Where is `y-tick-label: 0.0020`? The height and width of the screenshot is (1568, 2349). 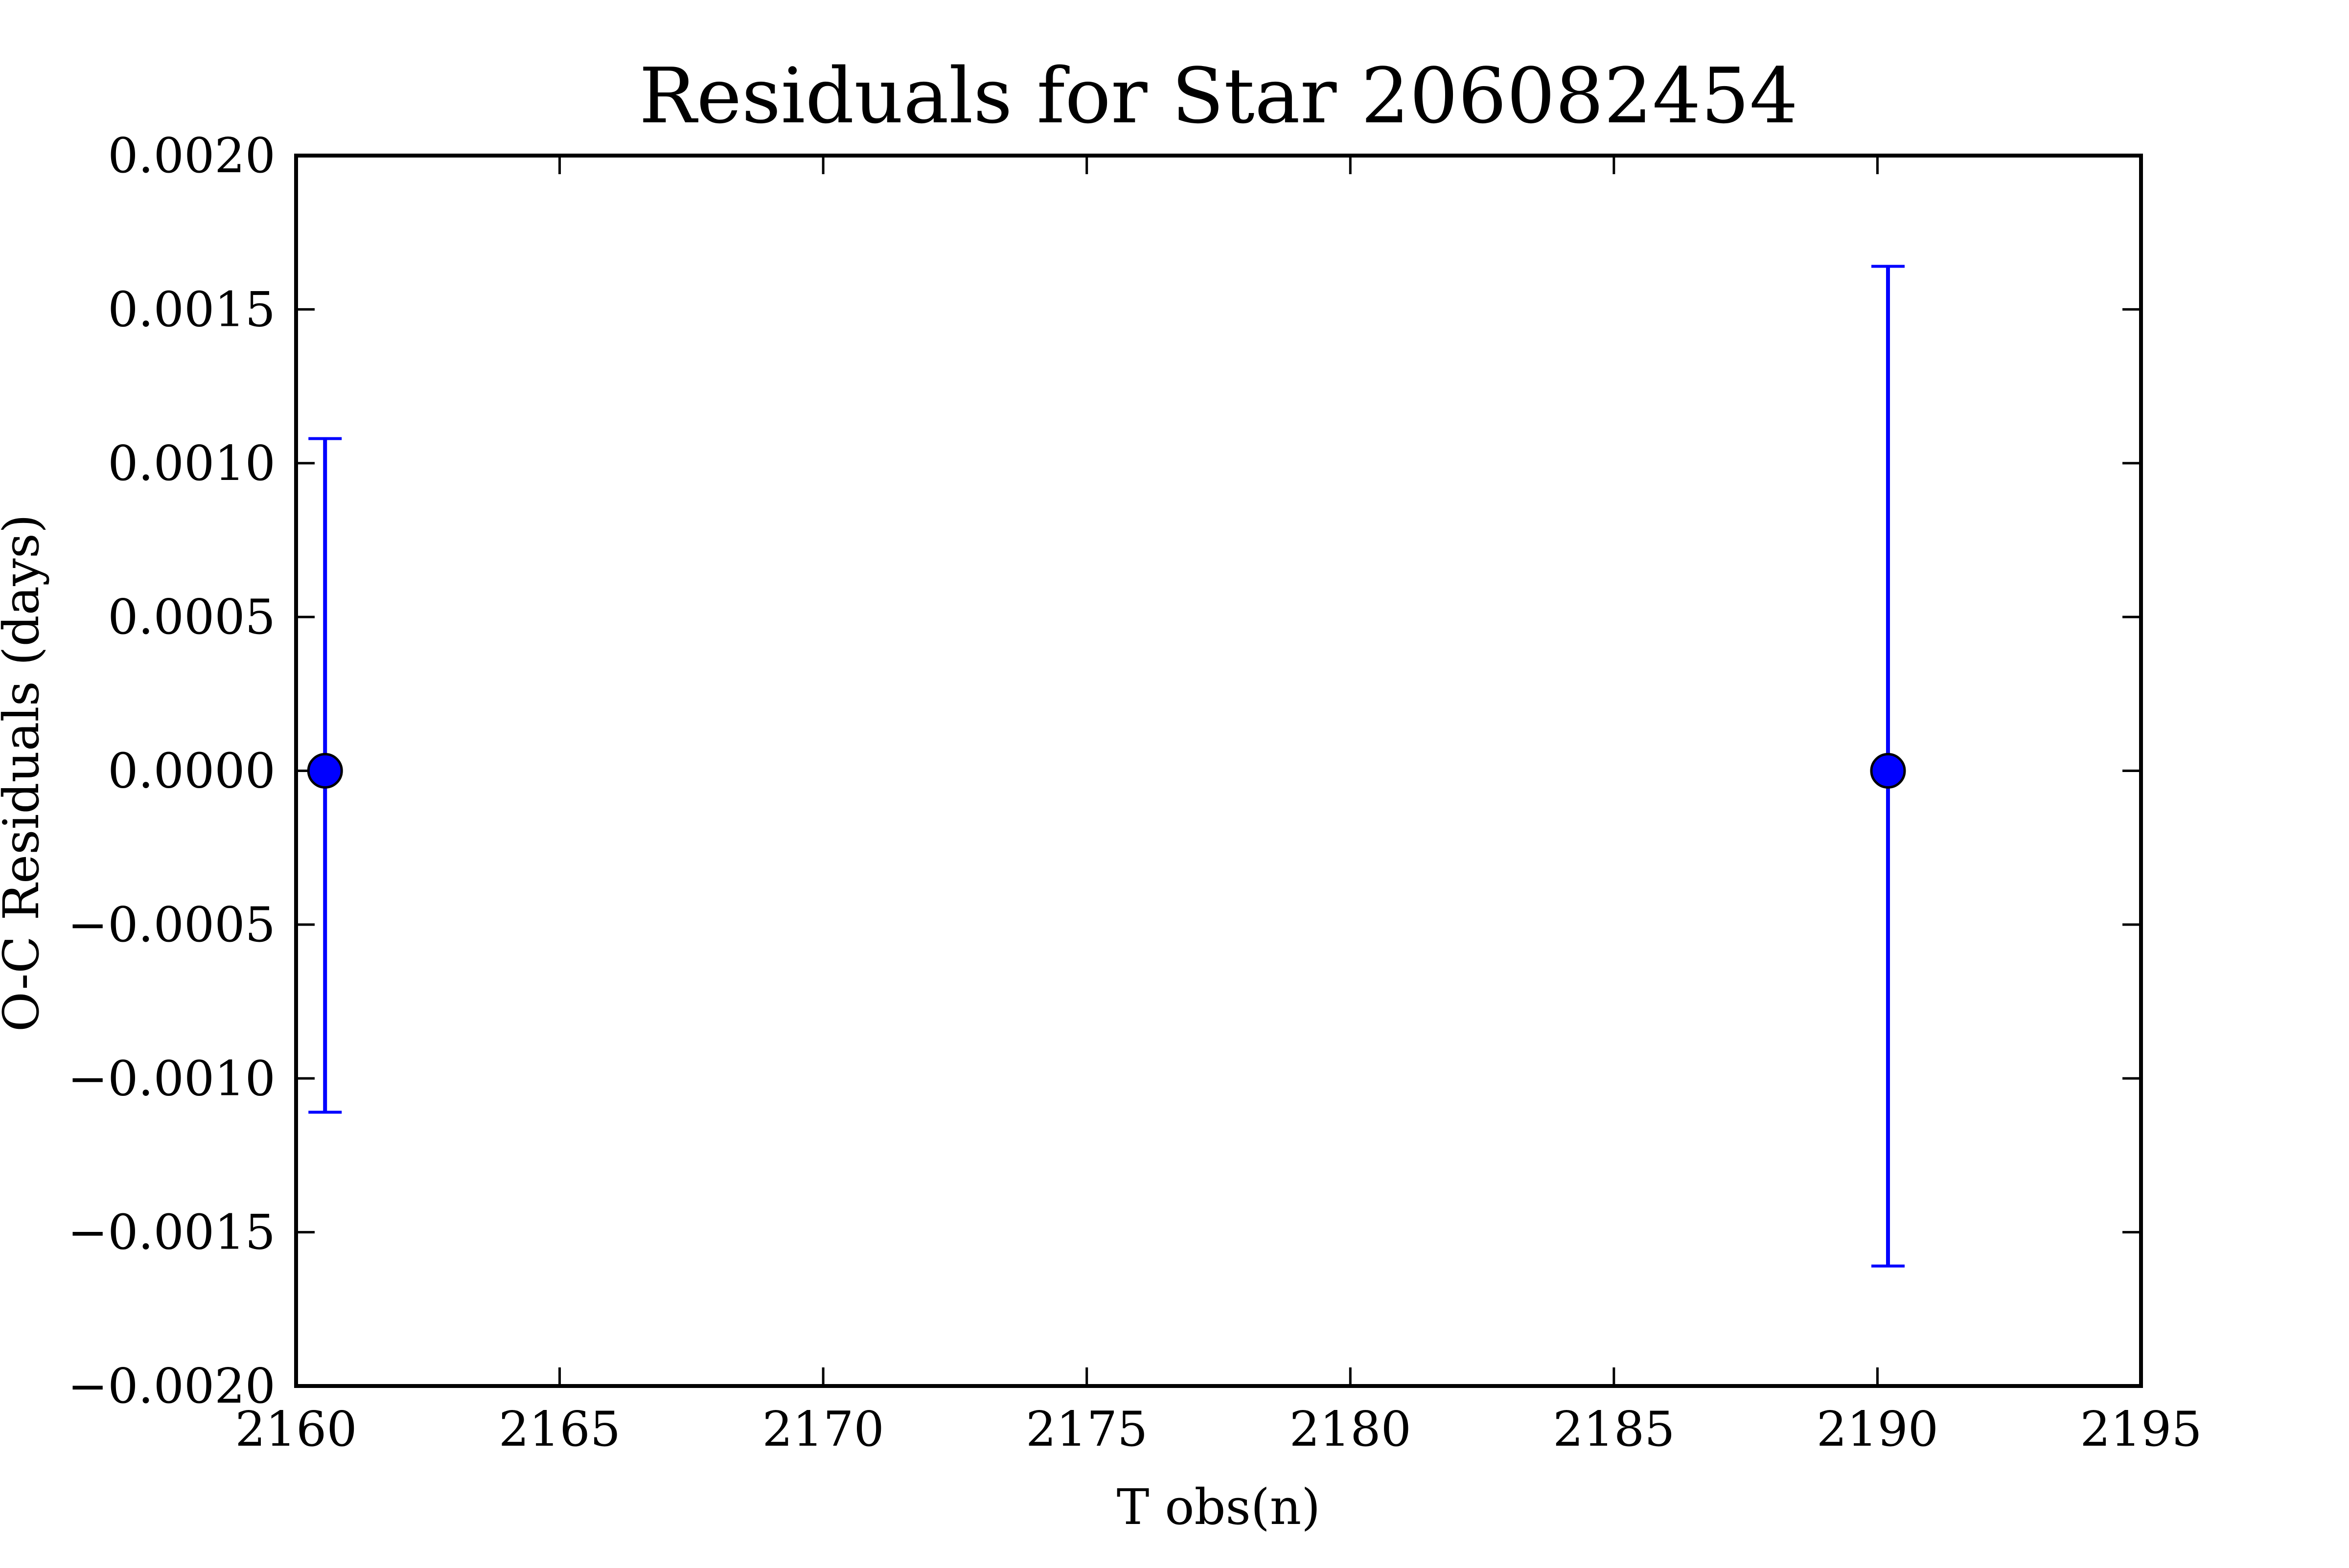
y-tick-label: 0.0020 is located at coordinates (192, 156).